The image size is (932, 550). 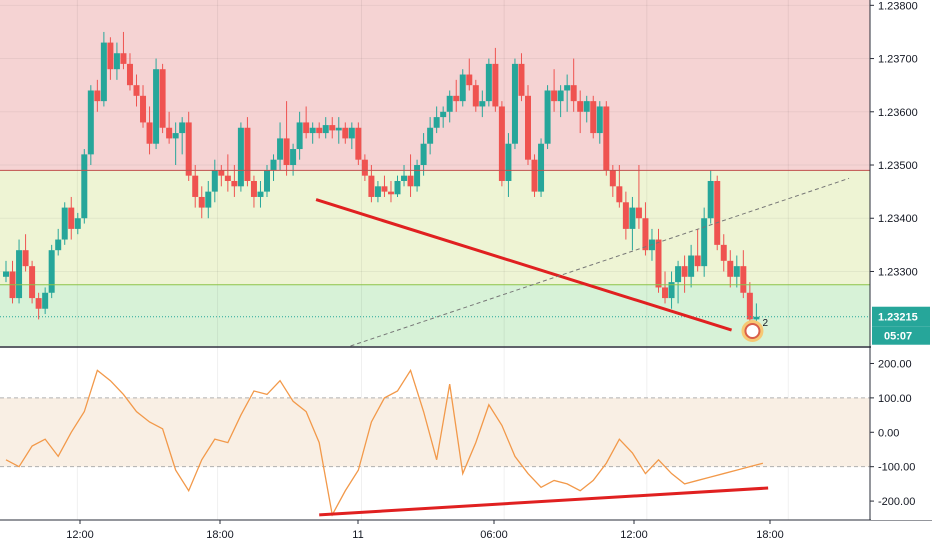 What do you see at coordinates (898, 272) in the screenshot?
I see `price-tick-label-5: 1.23300` at bounding box center [898, 272].